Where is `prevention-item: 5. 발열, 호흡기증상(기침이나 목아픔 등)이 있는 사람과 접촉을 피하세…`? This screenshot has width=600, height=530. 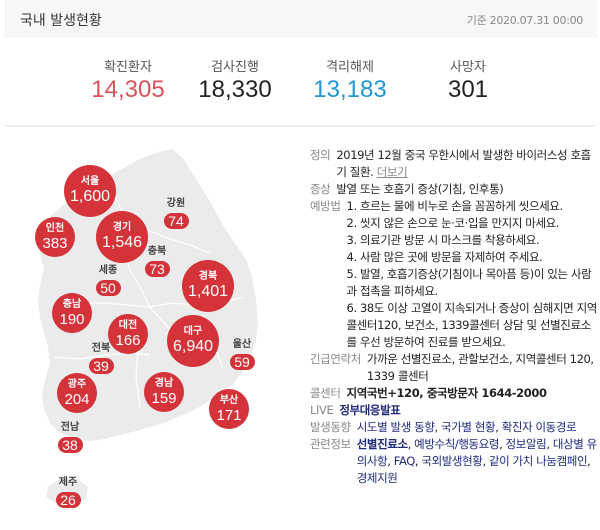 prevention-item: 5. 발열, 호흡기증상(기침이나 목아픔 등)이 있는 사람과 접촉을 피하세… is located at coordinates (469, 282).